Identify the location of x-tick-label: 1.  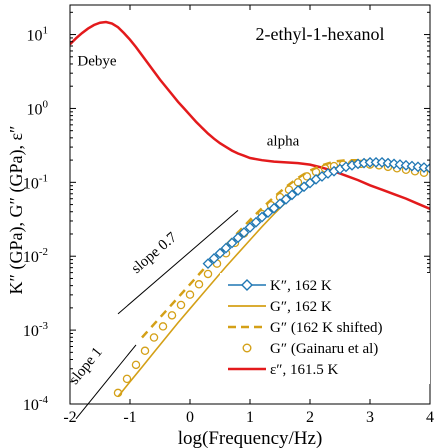
(250, 417).